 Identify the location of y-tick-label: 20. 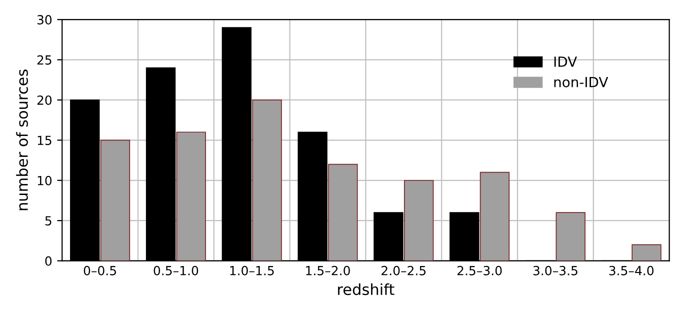
(44, 100).